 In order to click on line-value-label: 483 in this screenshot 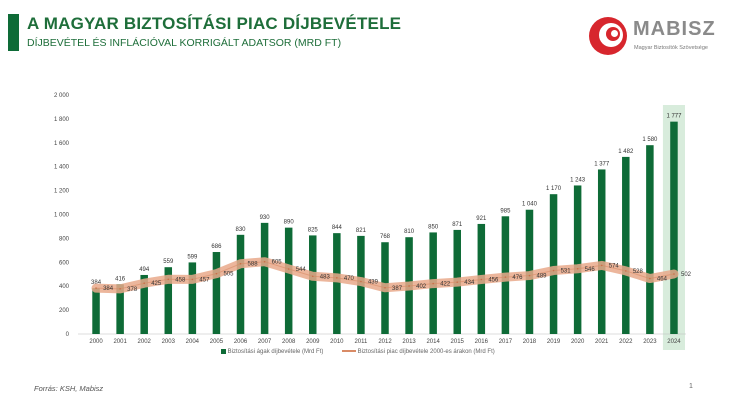, I will do `click(325, 277)`.